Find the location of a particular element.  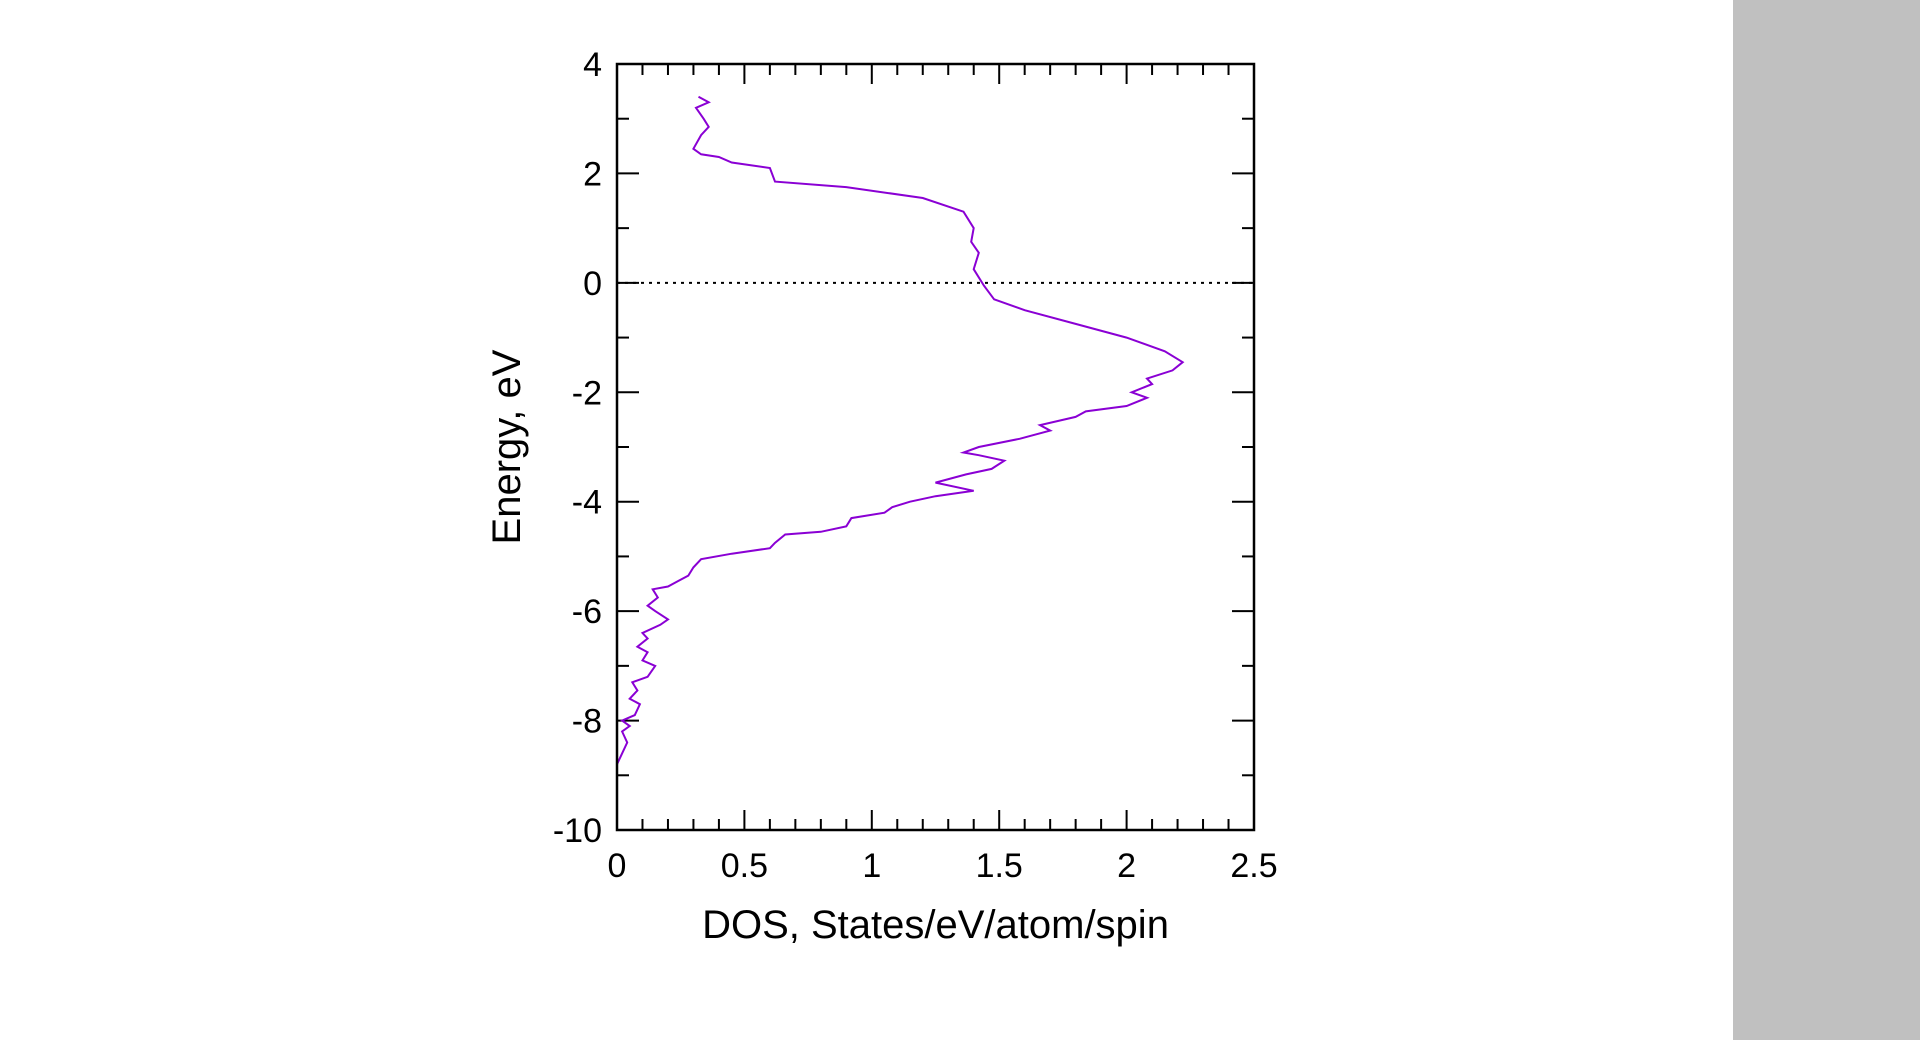

x-tick-label: 0.5 is located at coordinates (744, 866).